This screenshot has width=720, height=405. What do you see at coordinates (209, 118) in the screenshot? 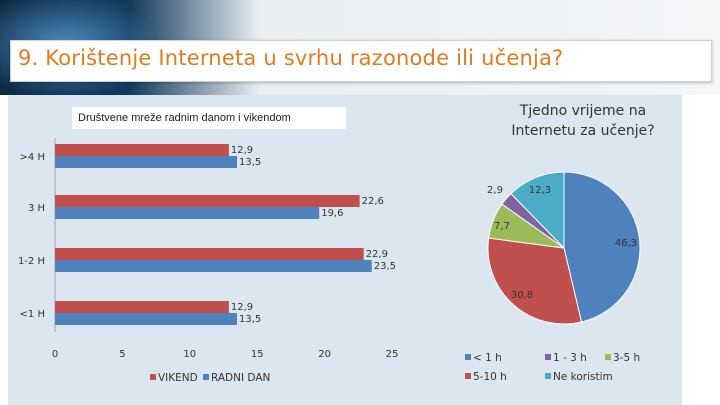
I see `bar-chart-title: Društvene mreže radnim danom i vikendom` at bounding box center [209, 118].